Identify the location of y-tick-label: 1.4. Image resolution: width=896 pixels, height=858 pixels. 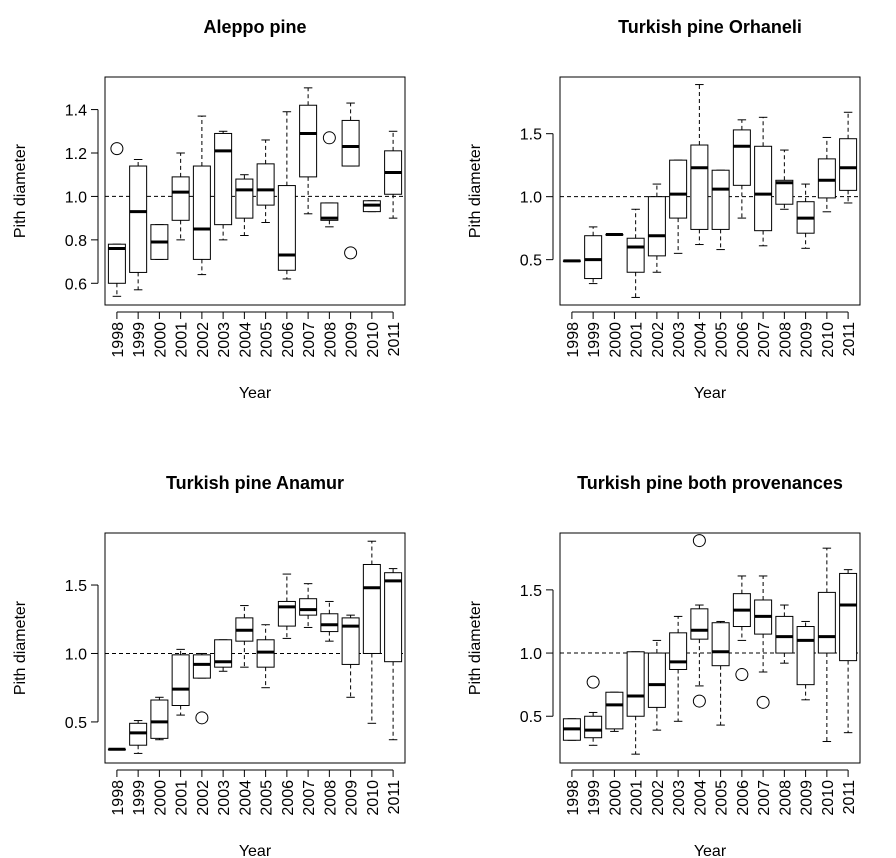
(76, 111).